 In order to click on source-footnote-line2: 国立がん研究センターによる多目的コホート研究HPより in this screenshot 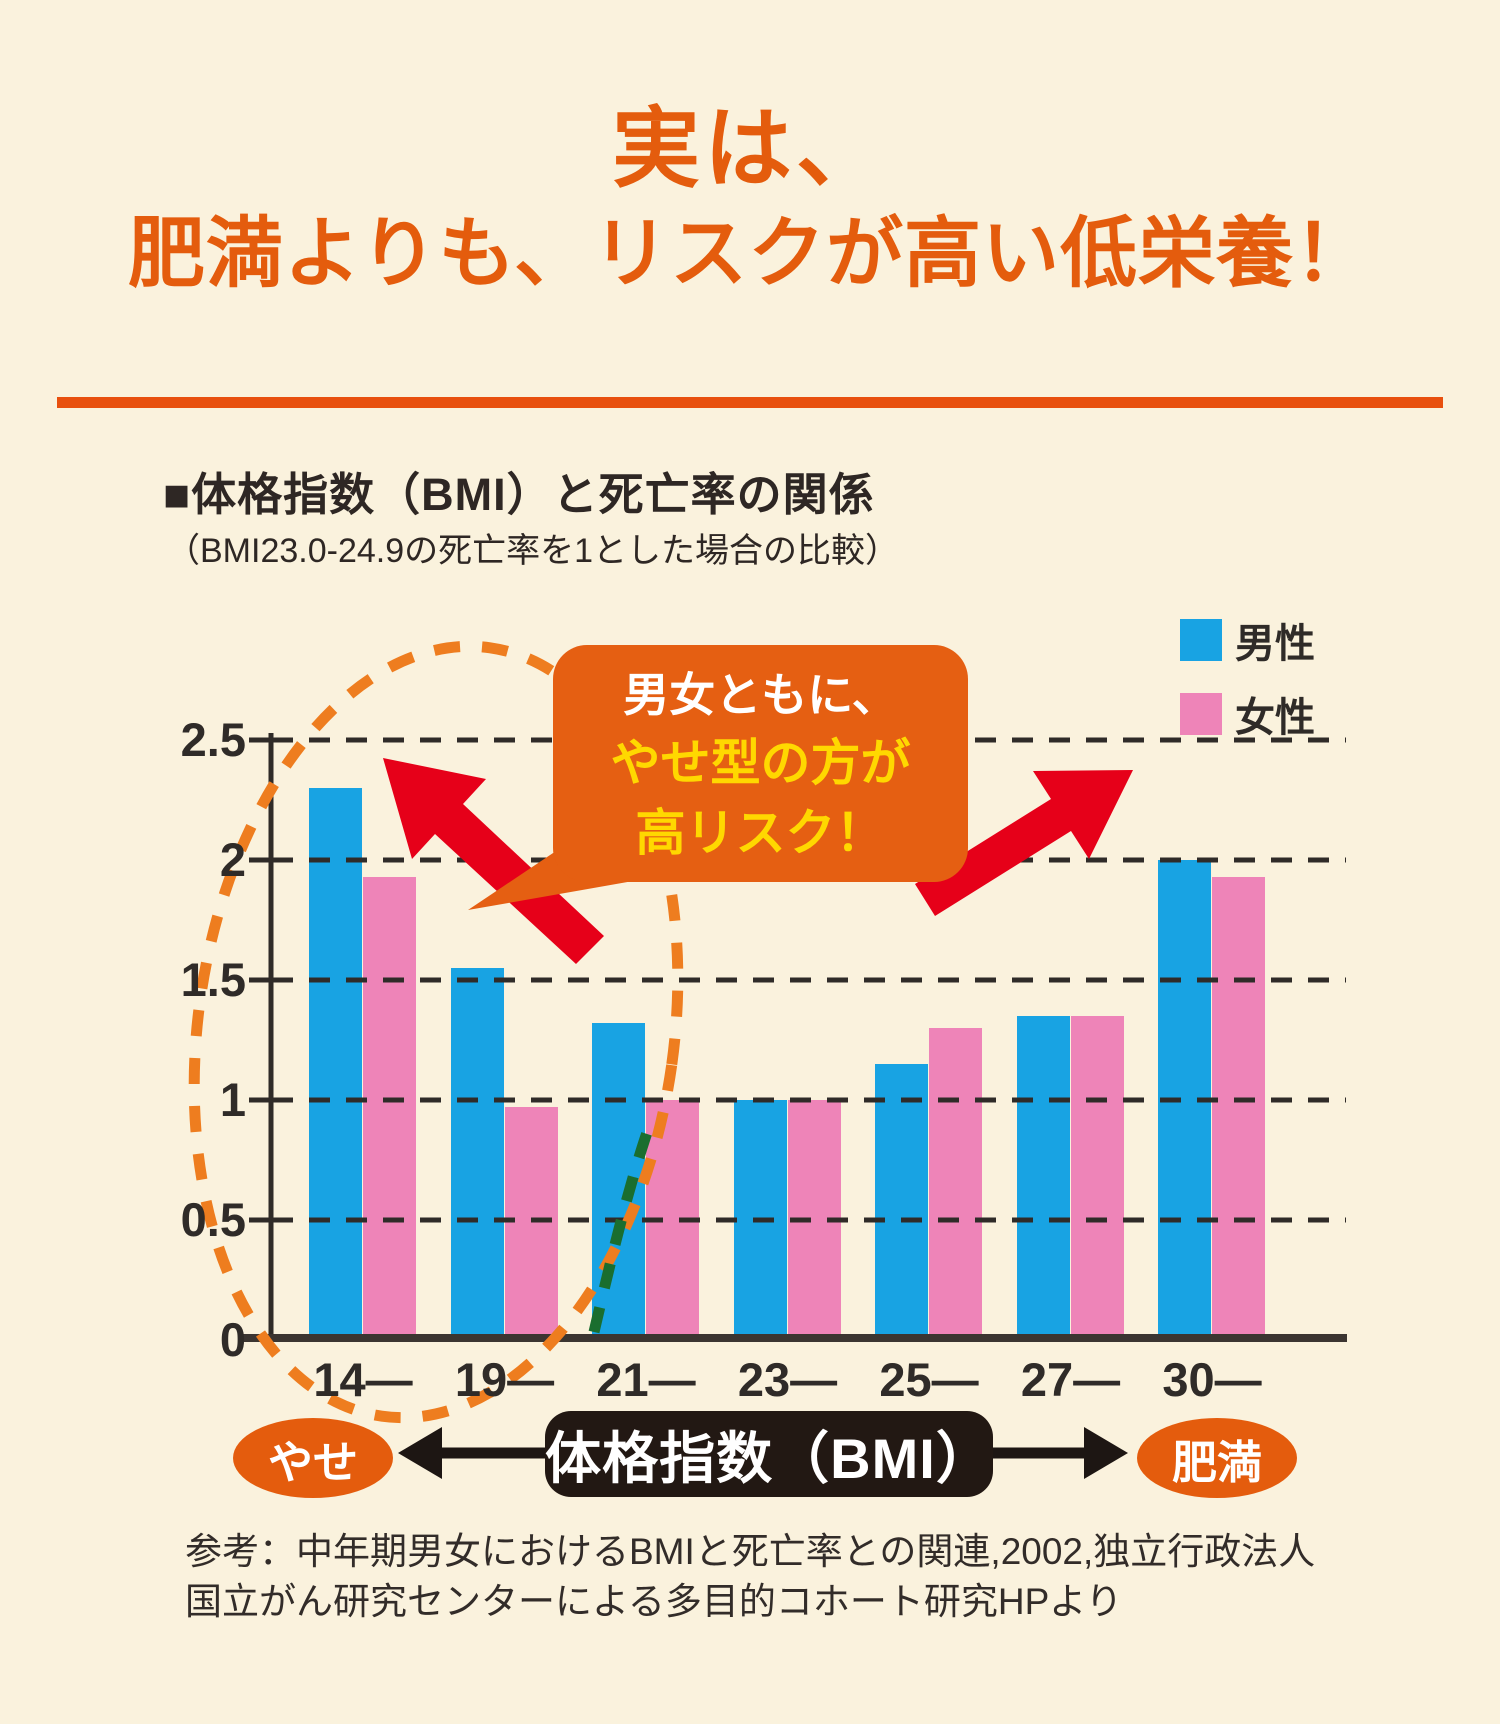, I will do `click(654, 1601)`.